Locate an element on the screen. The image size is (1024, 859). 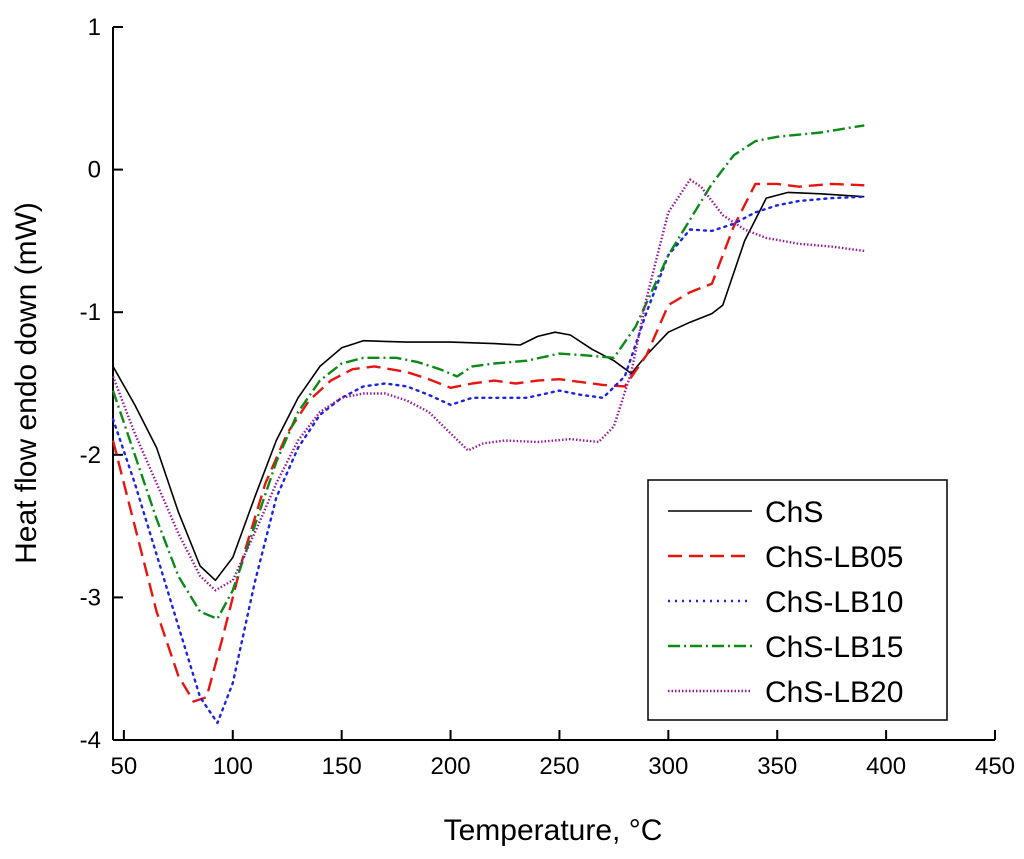
y-tick-label: 1 is located at coordinates (94, 27).